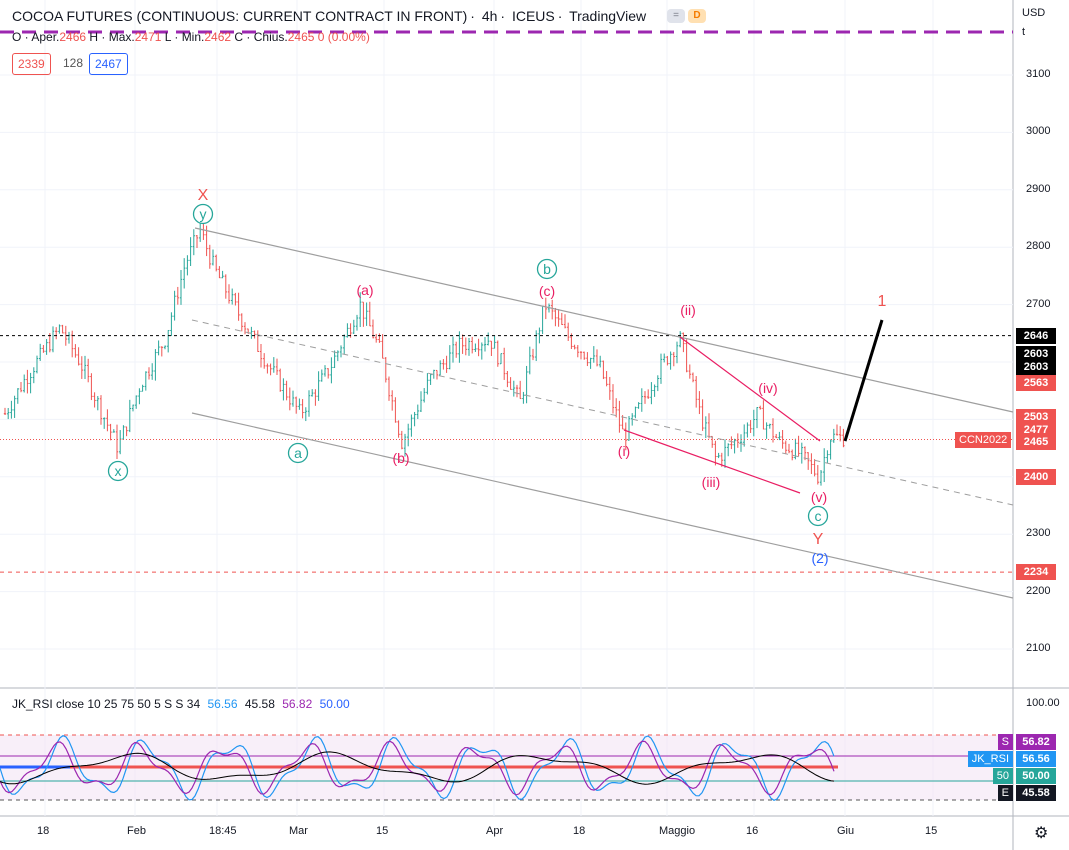  Describe the element at coordinates (1038, 533) in the screenshot. I see `price-tick-label: 2300` at that location.